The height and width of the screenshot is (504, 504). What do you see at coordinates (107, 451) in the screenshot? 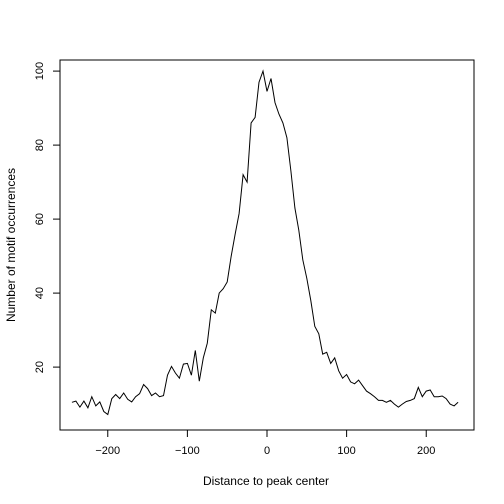
I see `x-tick-label: −200` at bounding box center [107, 451].